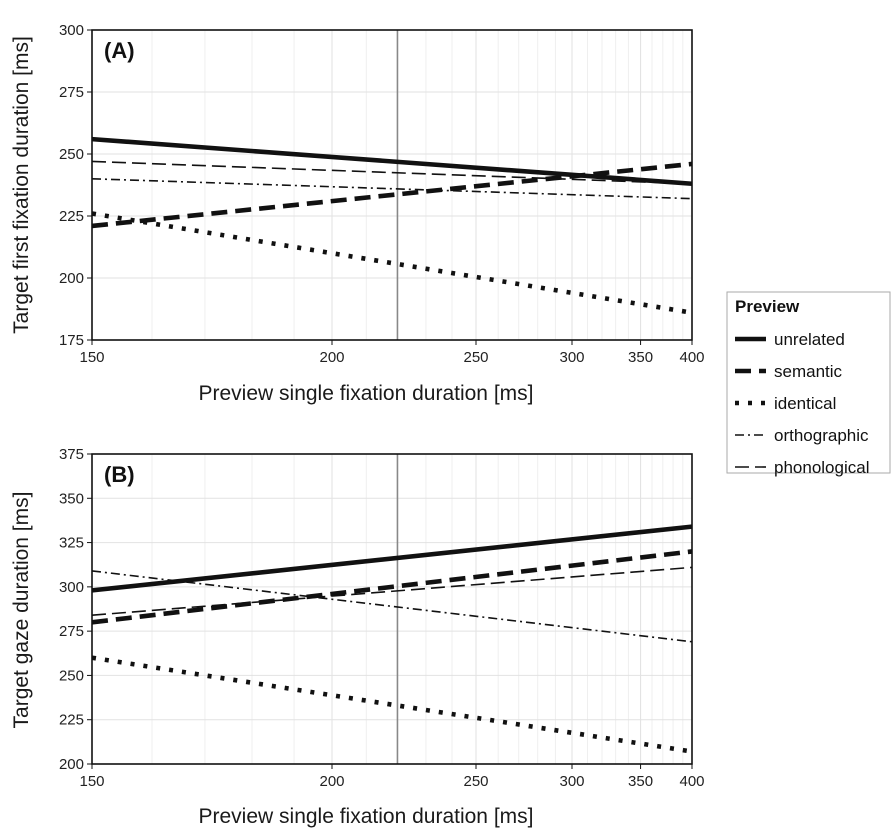 The image size is (892, 832). What do you see at coordinates (71, 631) in the screenshot?
I see `panel-b-y-tick-label: 275` at bounding box center [71, 631].